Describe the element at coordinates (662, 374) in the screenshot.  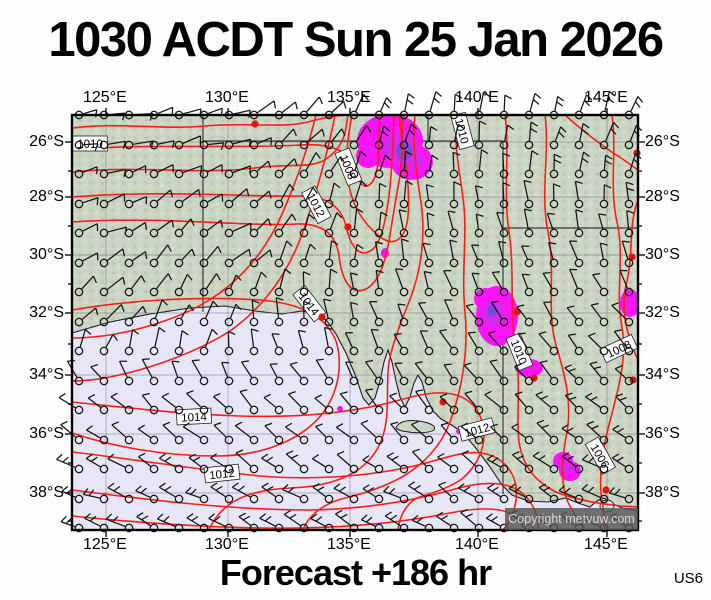
I see `lat-label-right: 34°S` at that location.